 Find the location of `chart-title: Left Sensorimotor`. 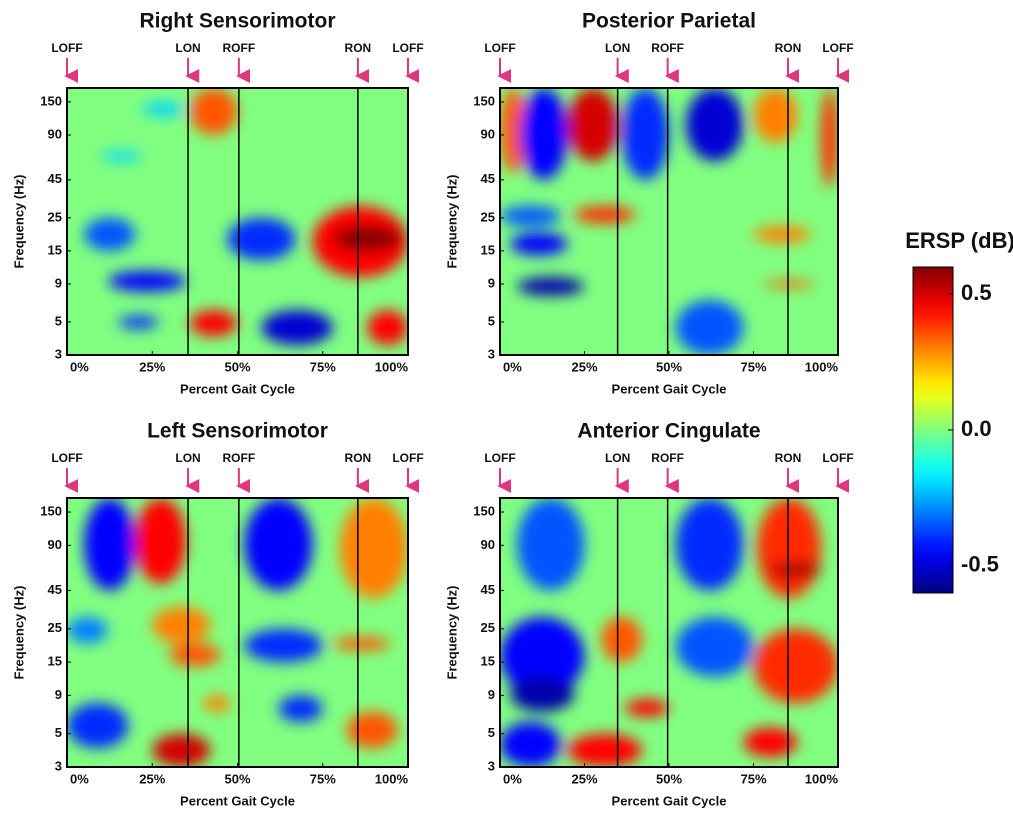

chart-title: Left Sensorimotor is located at coordinates (237, 431).